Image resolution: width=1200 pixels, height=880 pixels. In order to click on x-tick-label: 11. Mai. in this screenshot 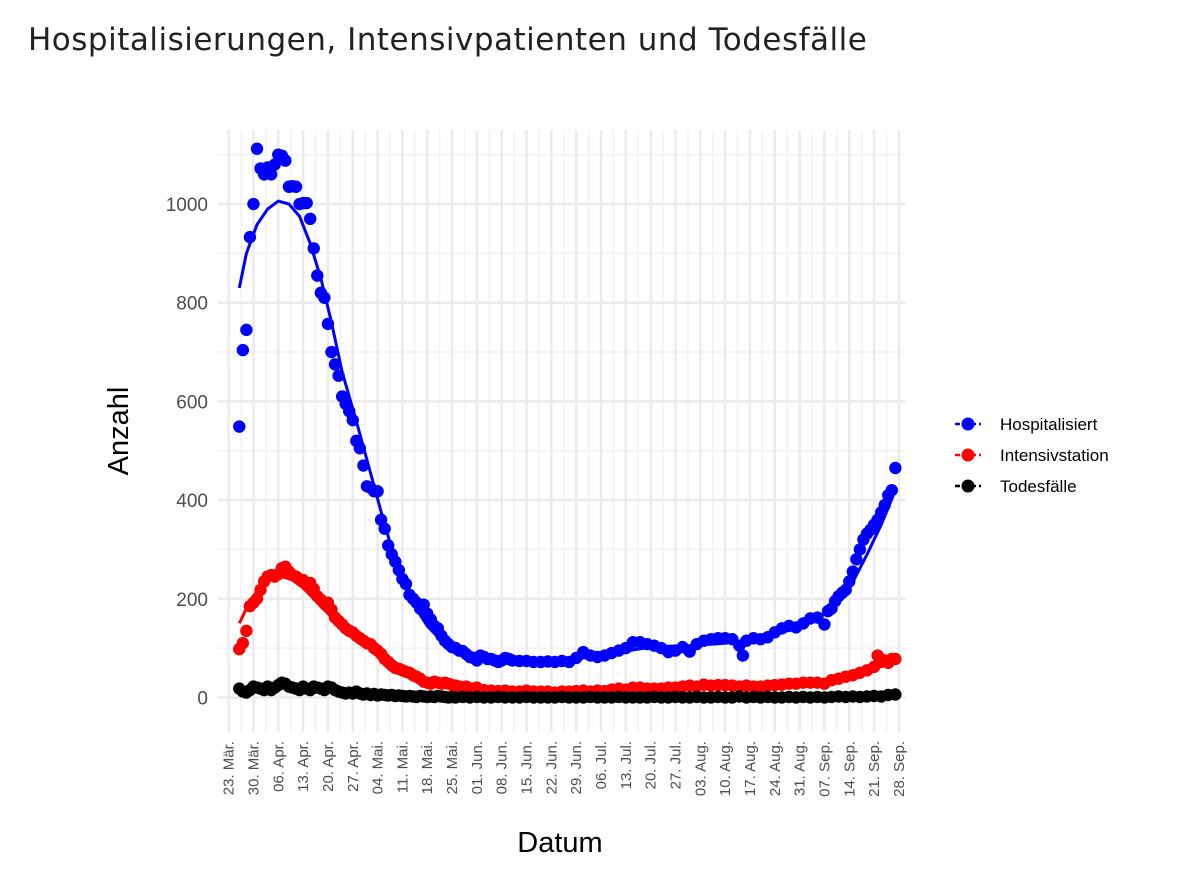, I will do `click(402, 767)`.